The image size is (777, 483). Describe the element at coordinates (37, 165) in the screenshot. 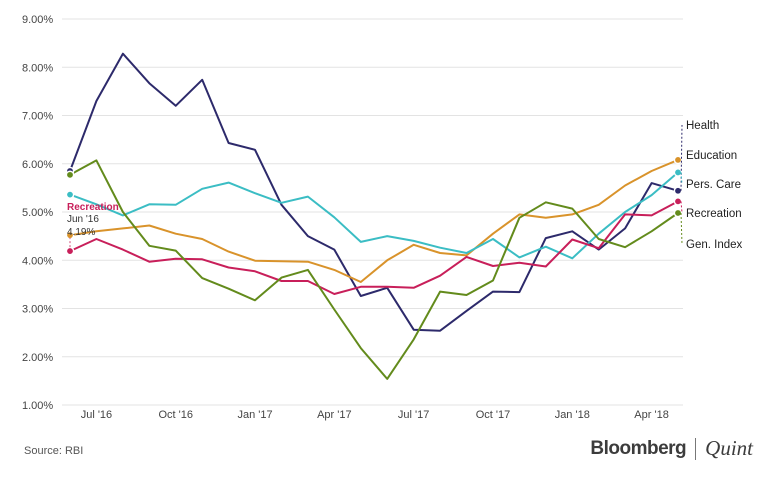

I see `y-tick-label: 6.00%` at that location.